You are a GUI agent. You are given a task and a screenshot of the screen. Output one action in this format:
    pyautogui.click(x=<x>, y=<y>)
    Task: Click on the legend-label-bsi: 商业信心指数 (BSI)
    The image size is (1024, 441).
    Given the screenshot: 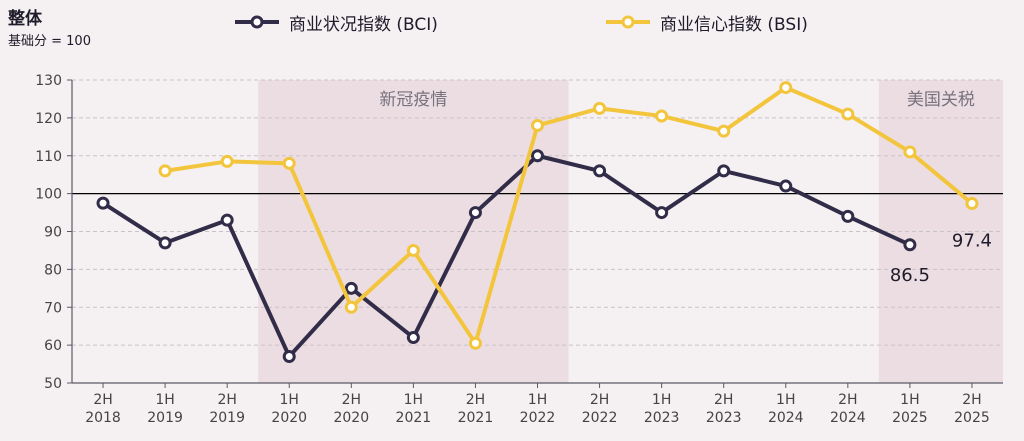 What is the action you would take?
    pyautogui.click(x=734, y=24)
    